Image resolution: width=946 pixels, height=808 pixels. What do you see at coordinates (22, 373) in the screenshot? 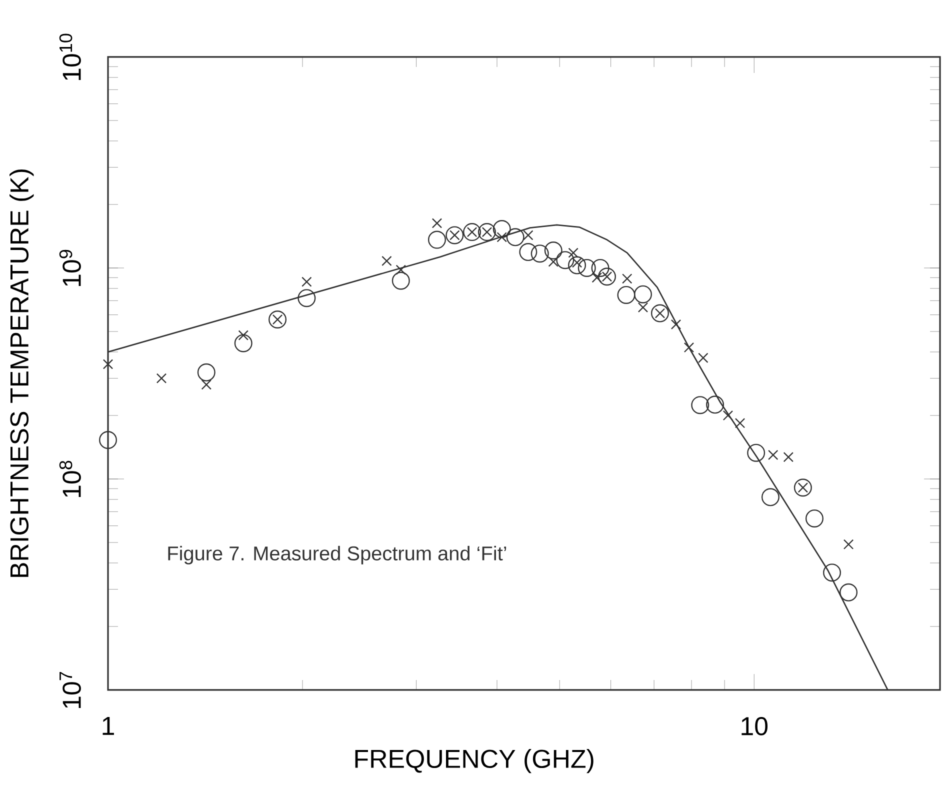
I see `y-axis-title: BRIGHTNESS TEMPERATURE (K)` at bounding box center [22, 373].